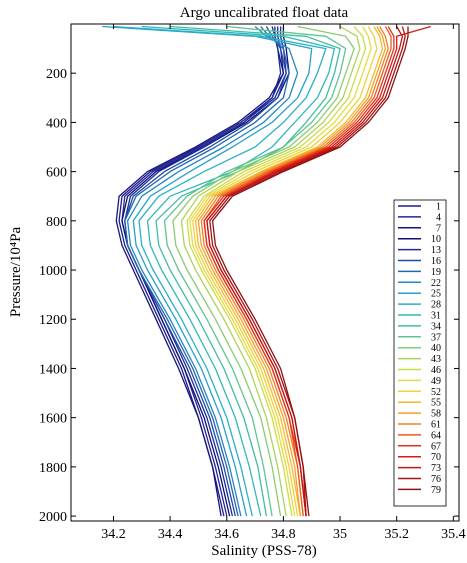 The height and width of the screenshot is (563, 467). I want to click on x-tick-label: 34.6, so click(227, 534).